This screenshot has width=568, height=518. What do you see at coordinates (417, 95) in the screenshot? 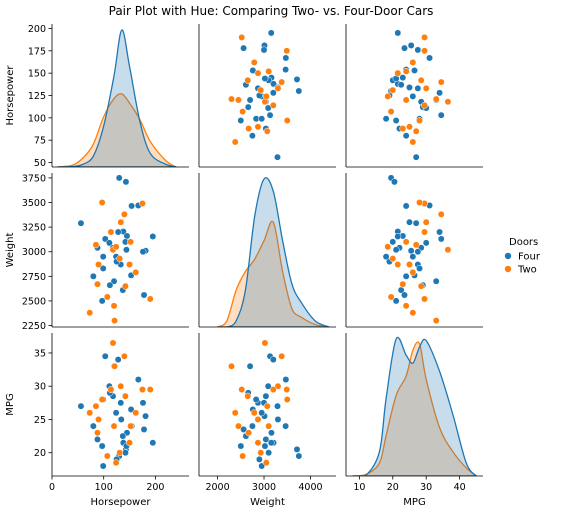
I see `scatter-panel-horsepower-vs-mpg` at bounding box center [417, 95].